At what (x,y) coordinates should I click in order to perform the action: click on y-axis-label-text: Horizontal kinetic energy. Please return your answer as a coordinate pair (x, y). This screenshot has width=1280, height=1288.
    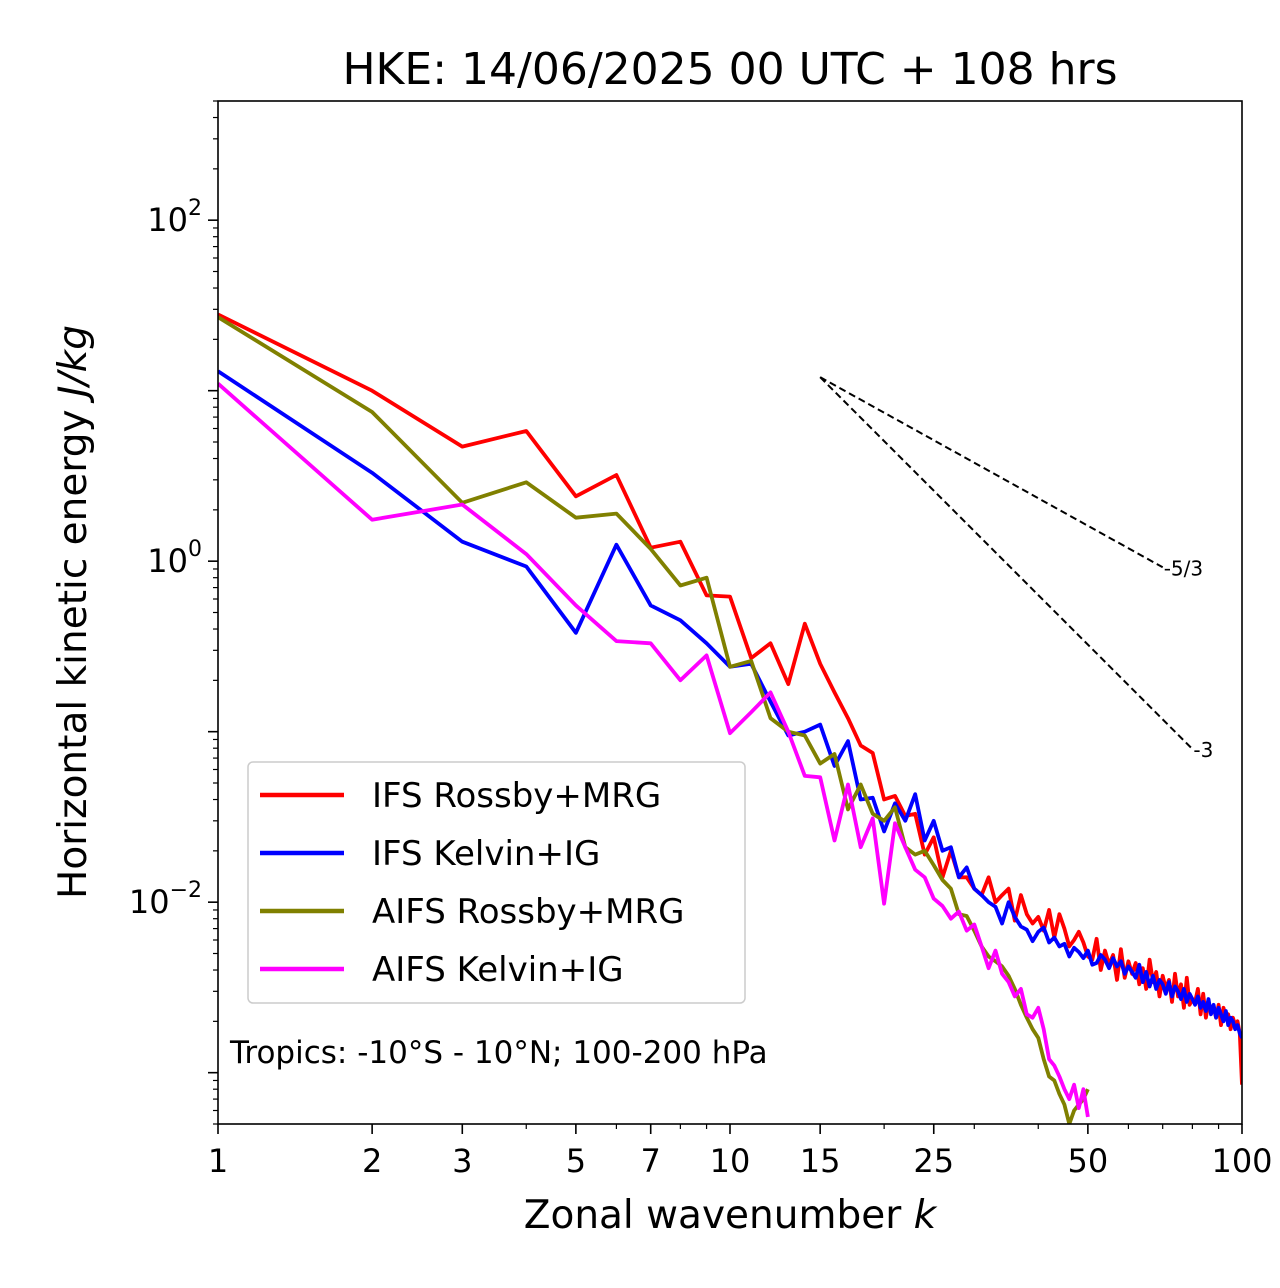
    Looking at the image, I should click on (73, 654).